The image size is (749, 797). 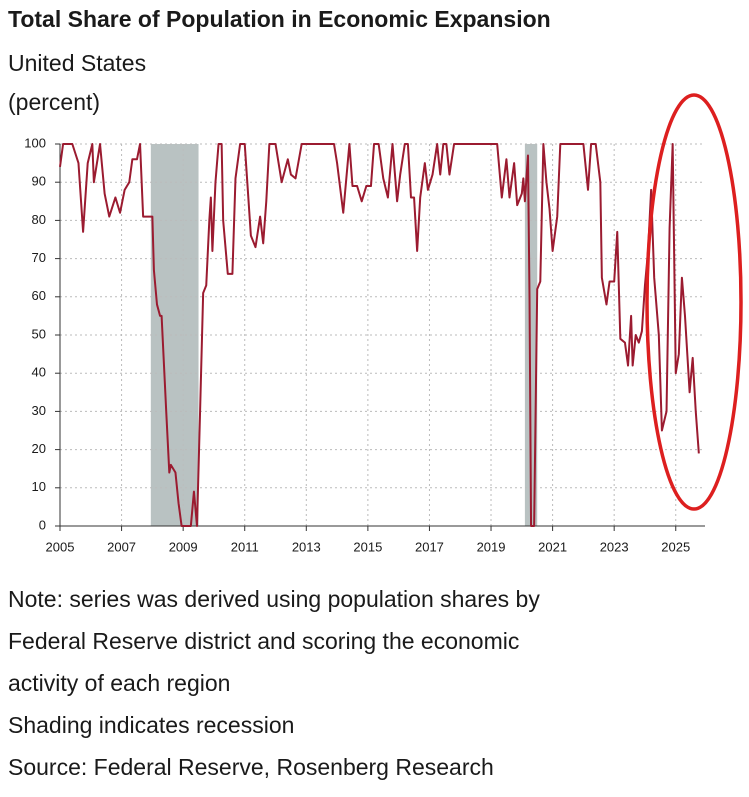 I want to click on x-tick-label: 2017, so click(x=429, y=546).